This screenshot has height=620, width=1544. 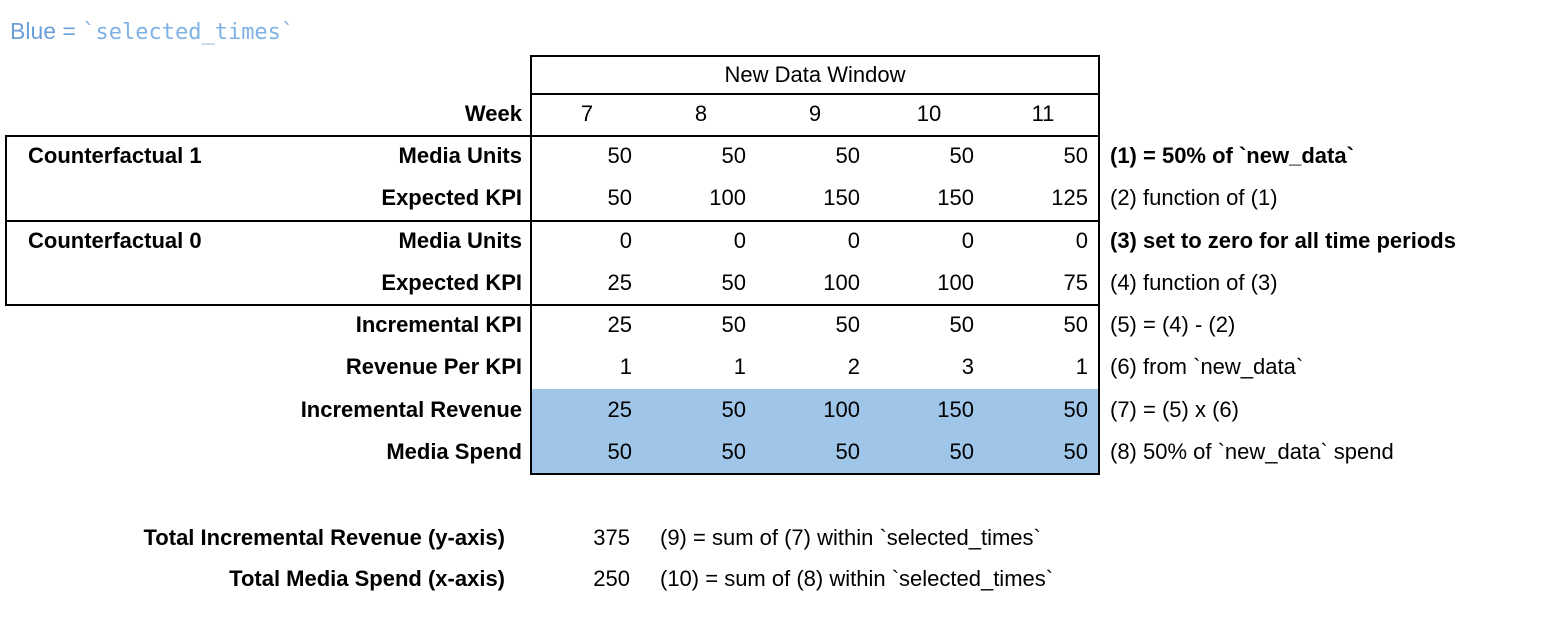 I want to click on blue-legend: Blue = `selected_times`, so click(x=152, y=31).